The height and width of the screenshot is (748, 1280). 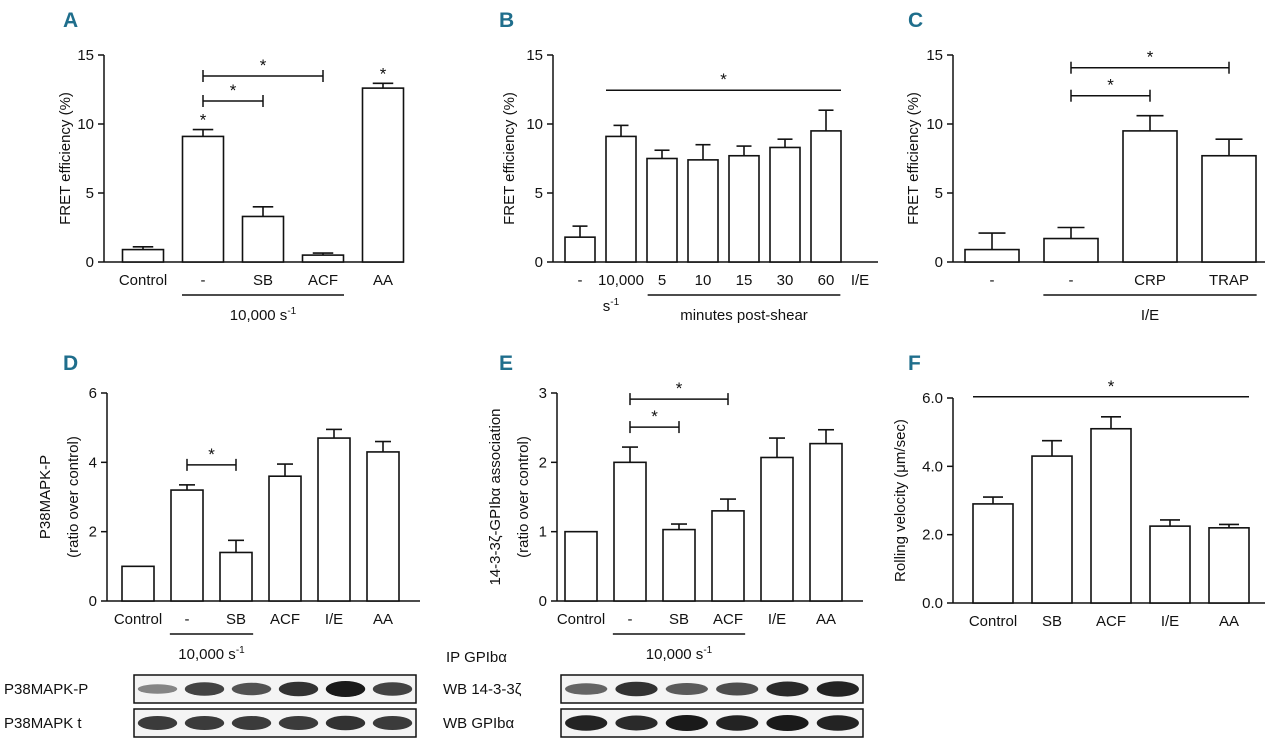 What do you see at coordinates (236, 576) in the screenshot?
I see `panel-d-bar` at bounding box center [236, 576].